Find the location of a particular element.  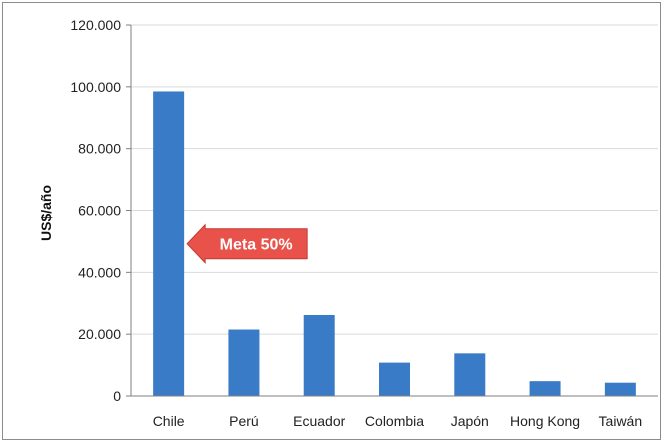

x-tick-label: Colombia is located at coordinates (394, 421).